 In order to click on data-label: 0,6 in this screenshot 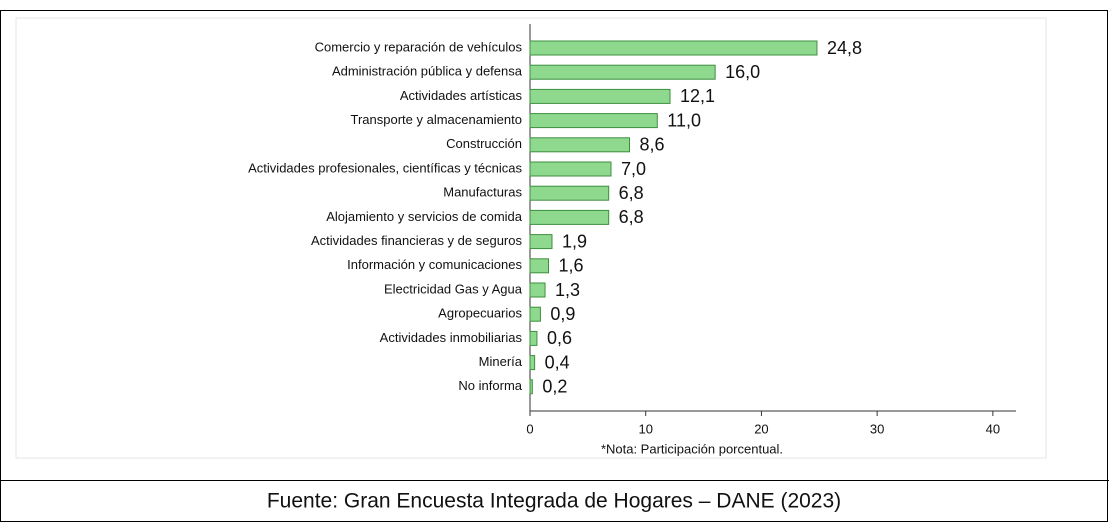, I will do `click(559, 338)`.